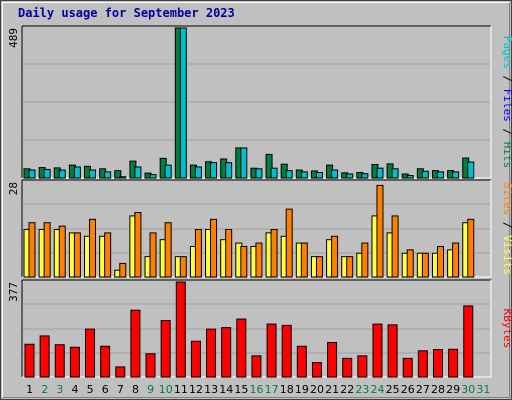 The image size is (512, 400). I want to click on day-label: 16, so click(257, 389).